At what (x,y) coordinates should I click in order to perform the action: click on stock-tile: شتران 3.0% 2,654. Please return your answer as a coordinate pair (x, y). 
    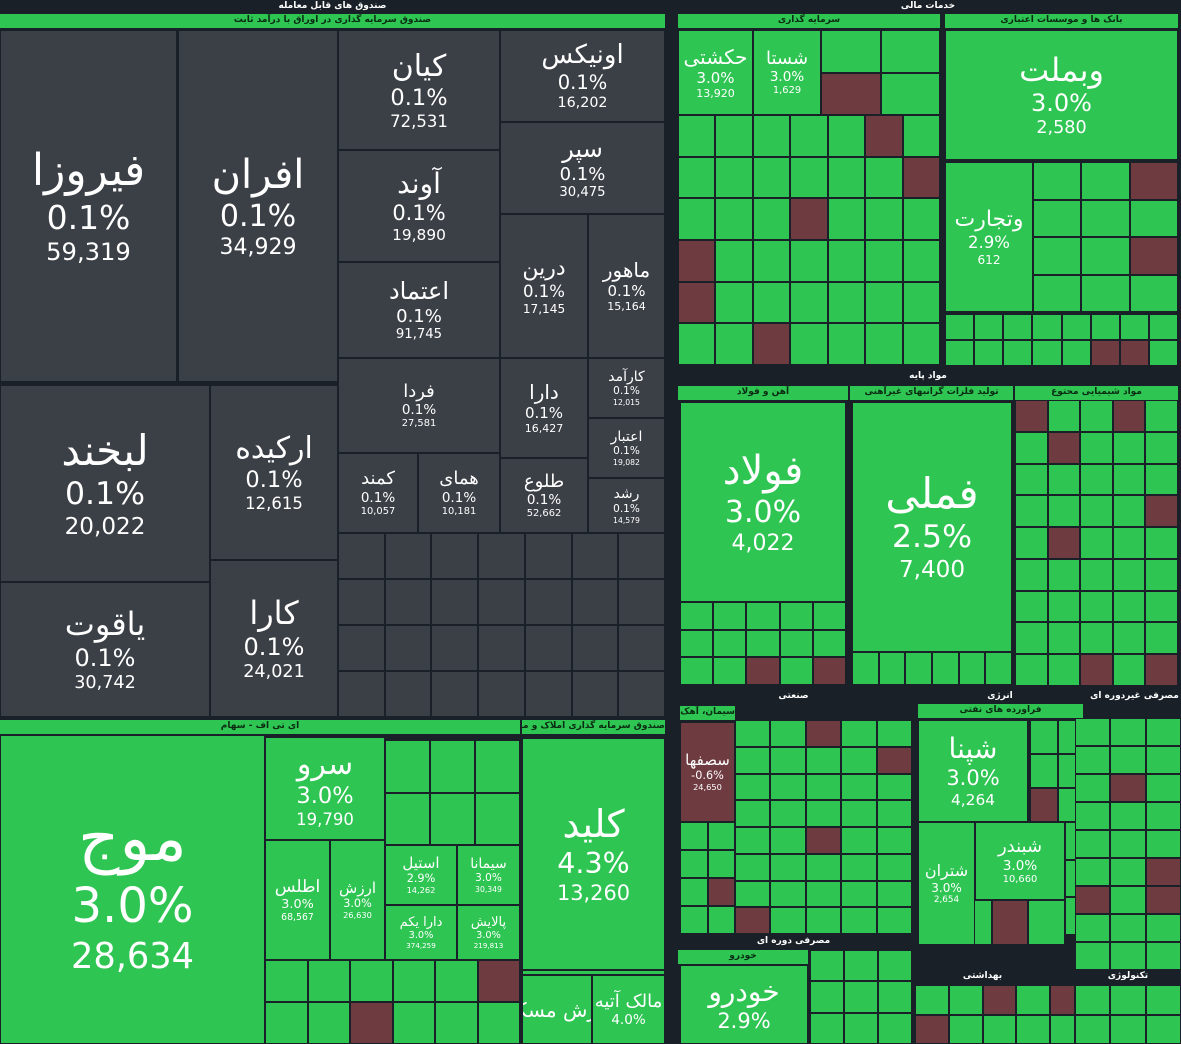
    Looking at the image, I should click on (946, 883).